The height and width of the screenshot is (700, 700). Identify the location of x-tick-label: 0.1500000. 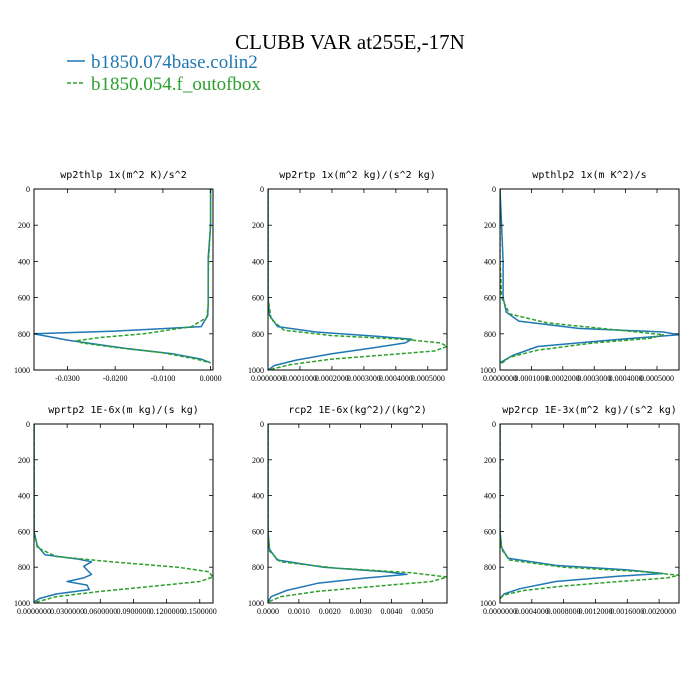
(200, 611).